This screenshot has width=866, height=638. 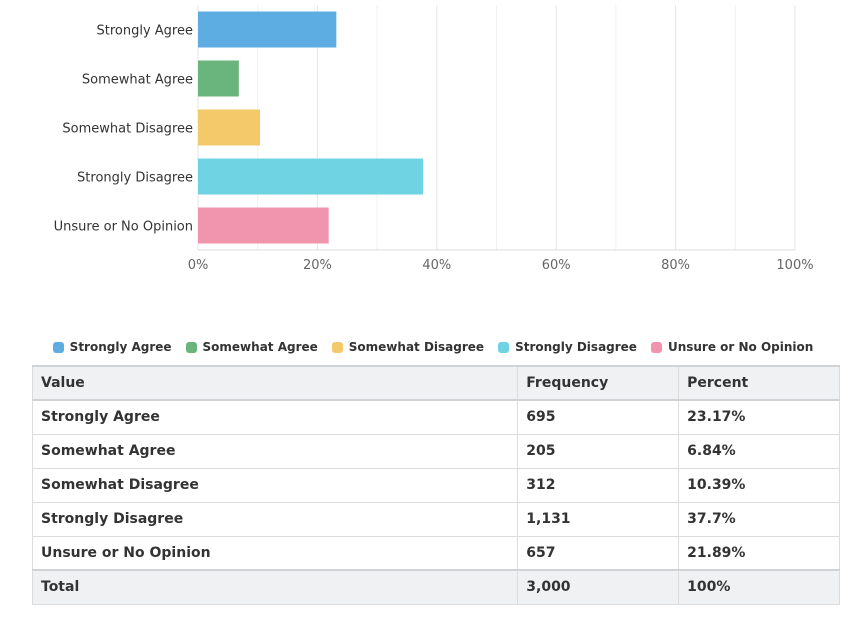 I want to click on header-percent: Percent, so click(x=759, y=383).